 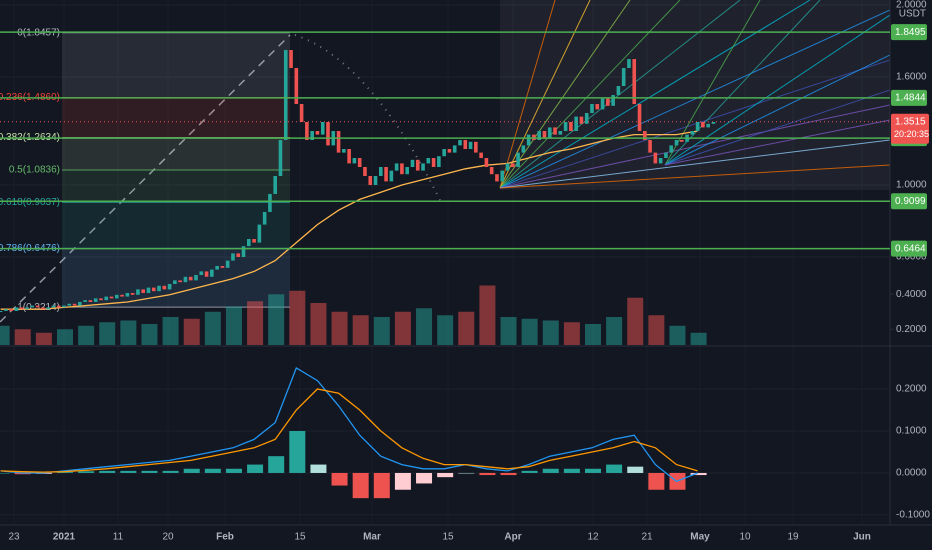 I want to click on countdown: 20:20:35, so click(x=911, y=134).